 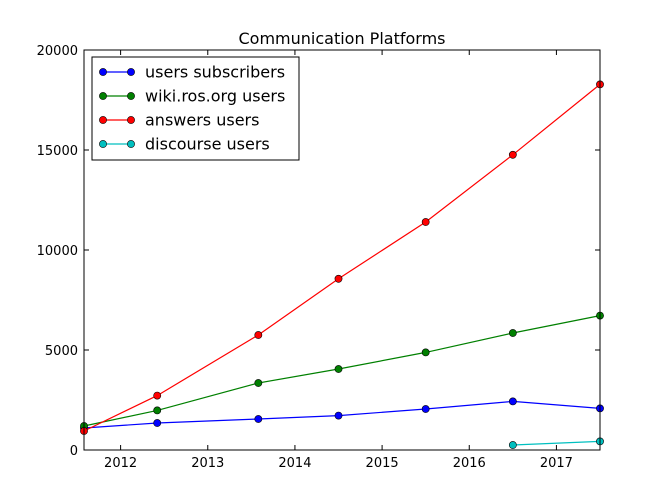 I want to click on legend-label: answers users, so click(x=202, y=120).